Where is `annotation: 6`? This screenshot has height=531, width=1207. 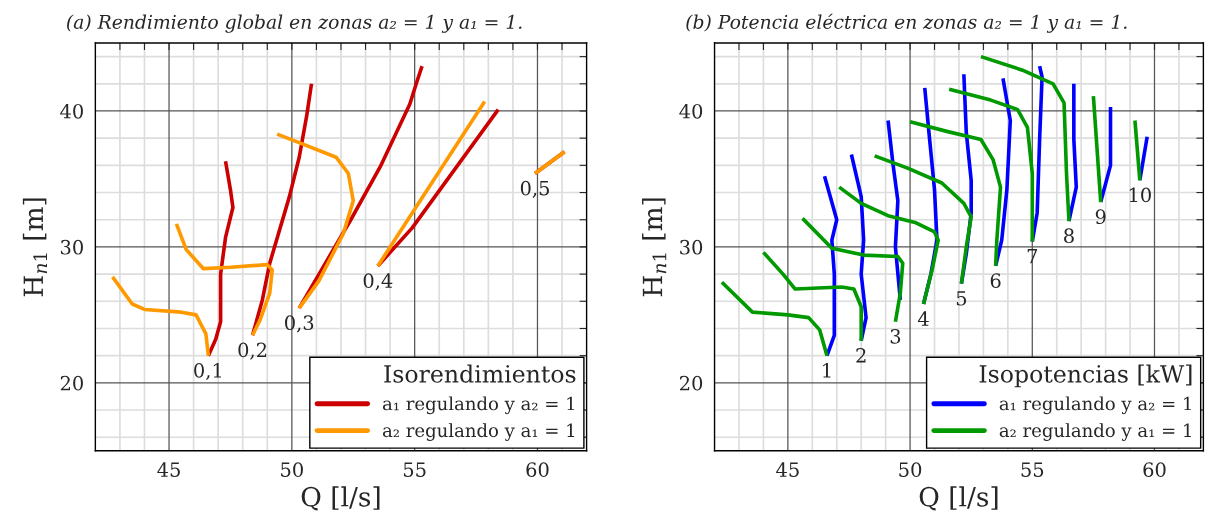 annotation: 6 is located at coordinates (995, 280).